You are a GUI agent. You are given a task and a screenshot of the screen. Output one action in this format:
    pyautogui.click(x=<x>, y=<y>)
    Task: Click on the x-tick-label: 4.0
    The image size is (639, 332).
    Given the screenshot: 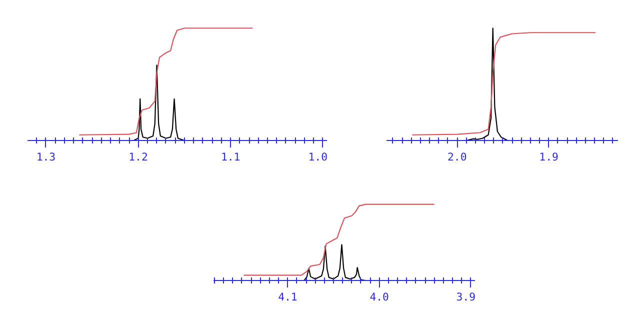 What is the action you would take?
    pyautogui.click(x=379, y=297)
    